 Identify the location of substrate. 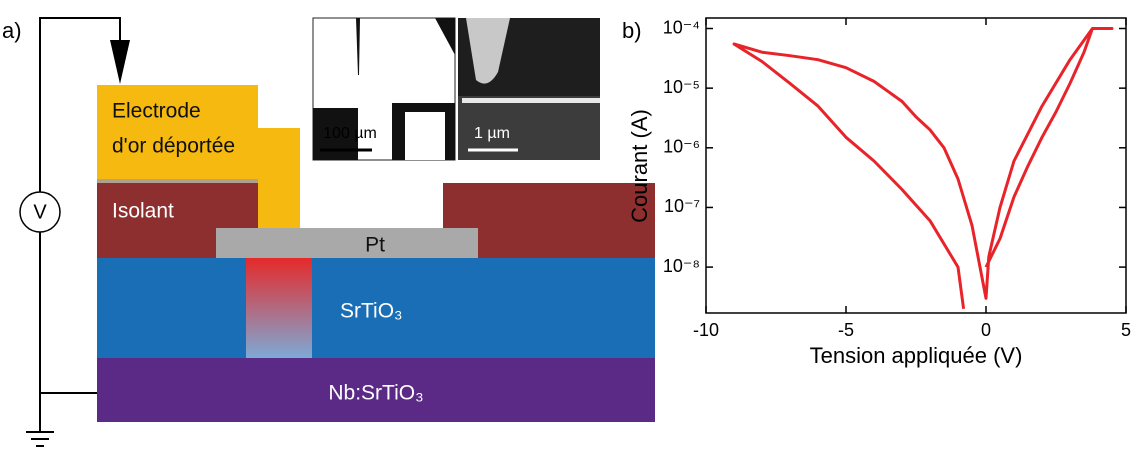
(376, 390).